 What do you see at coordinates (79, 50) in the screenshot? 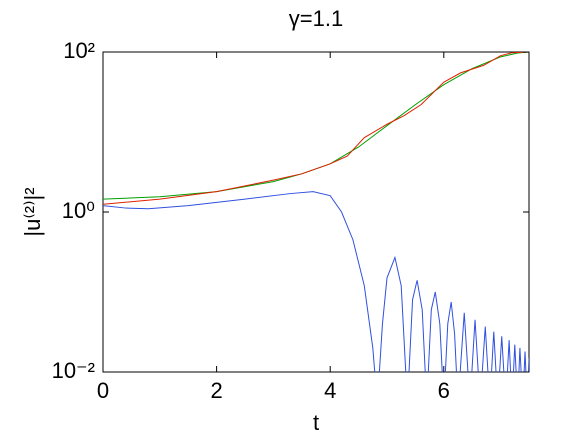
I see `y-tick-label: 10²` at bounding box center [79, 50].